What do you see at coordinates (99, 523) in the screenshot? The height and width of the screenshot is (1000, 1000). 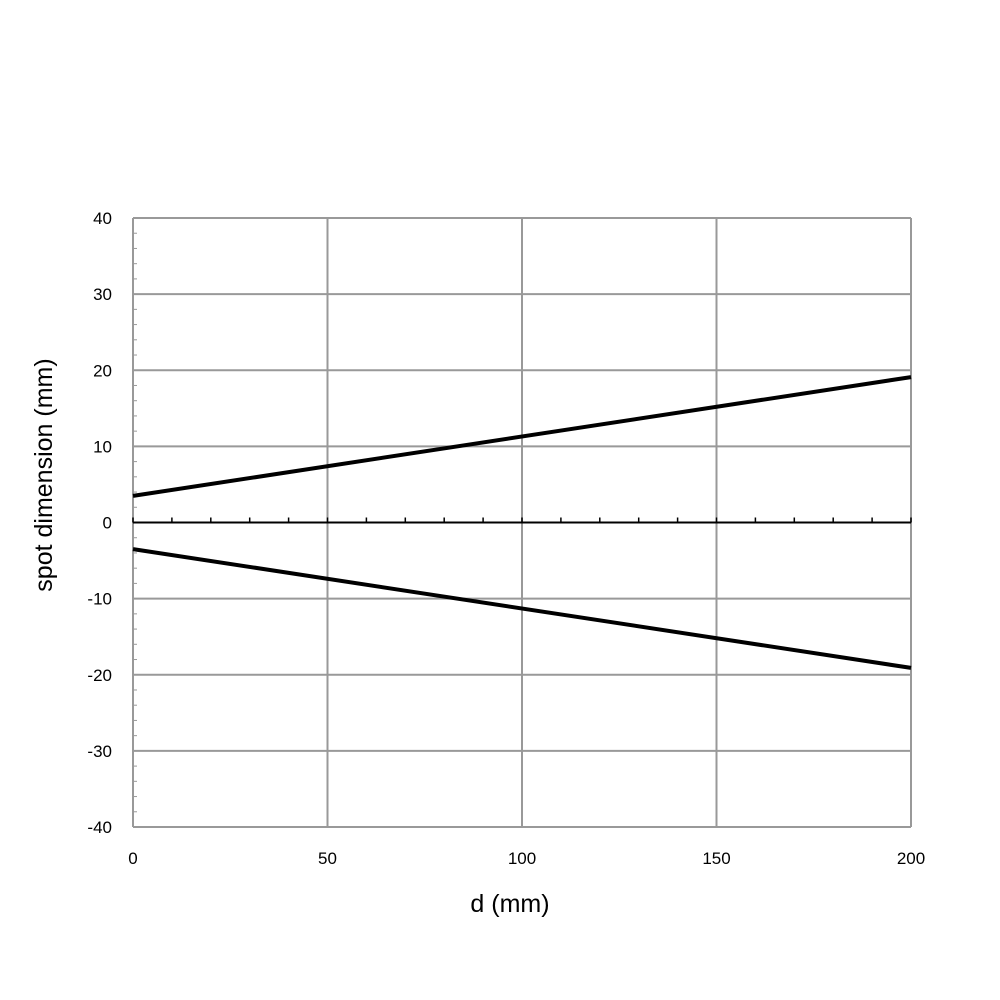 I see `y-tick-labels: 40 30 20 10 0 -10 -20 -30 -40` at bounding box center [99, 523].